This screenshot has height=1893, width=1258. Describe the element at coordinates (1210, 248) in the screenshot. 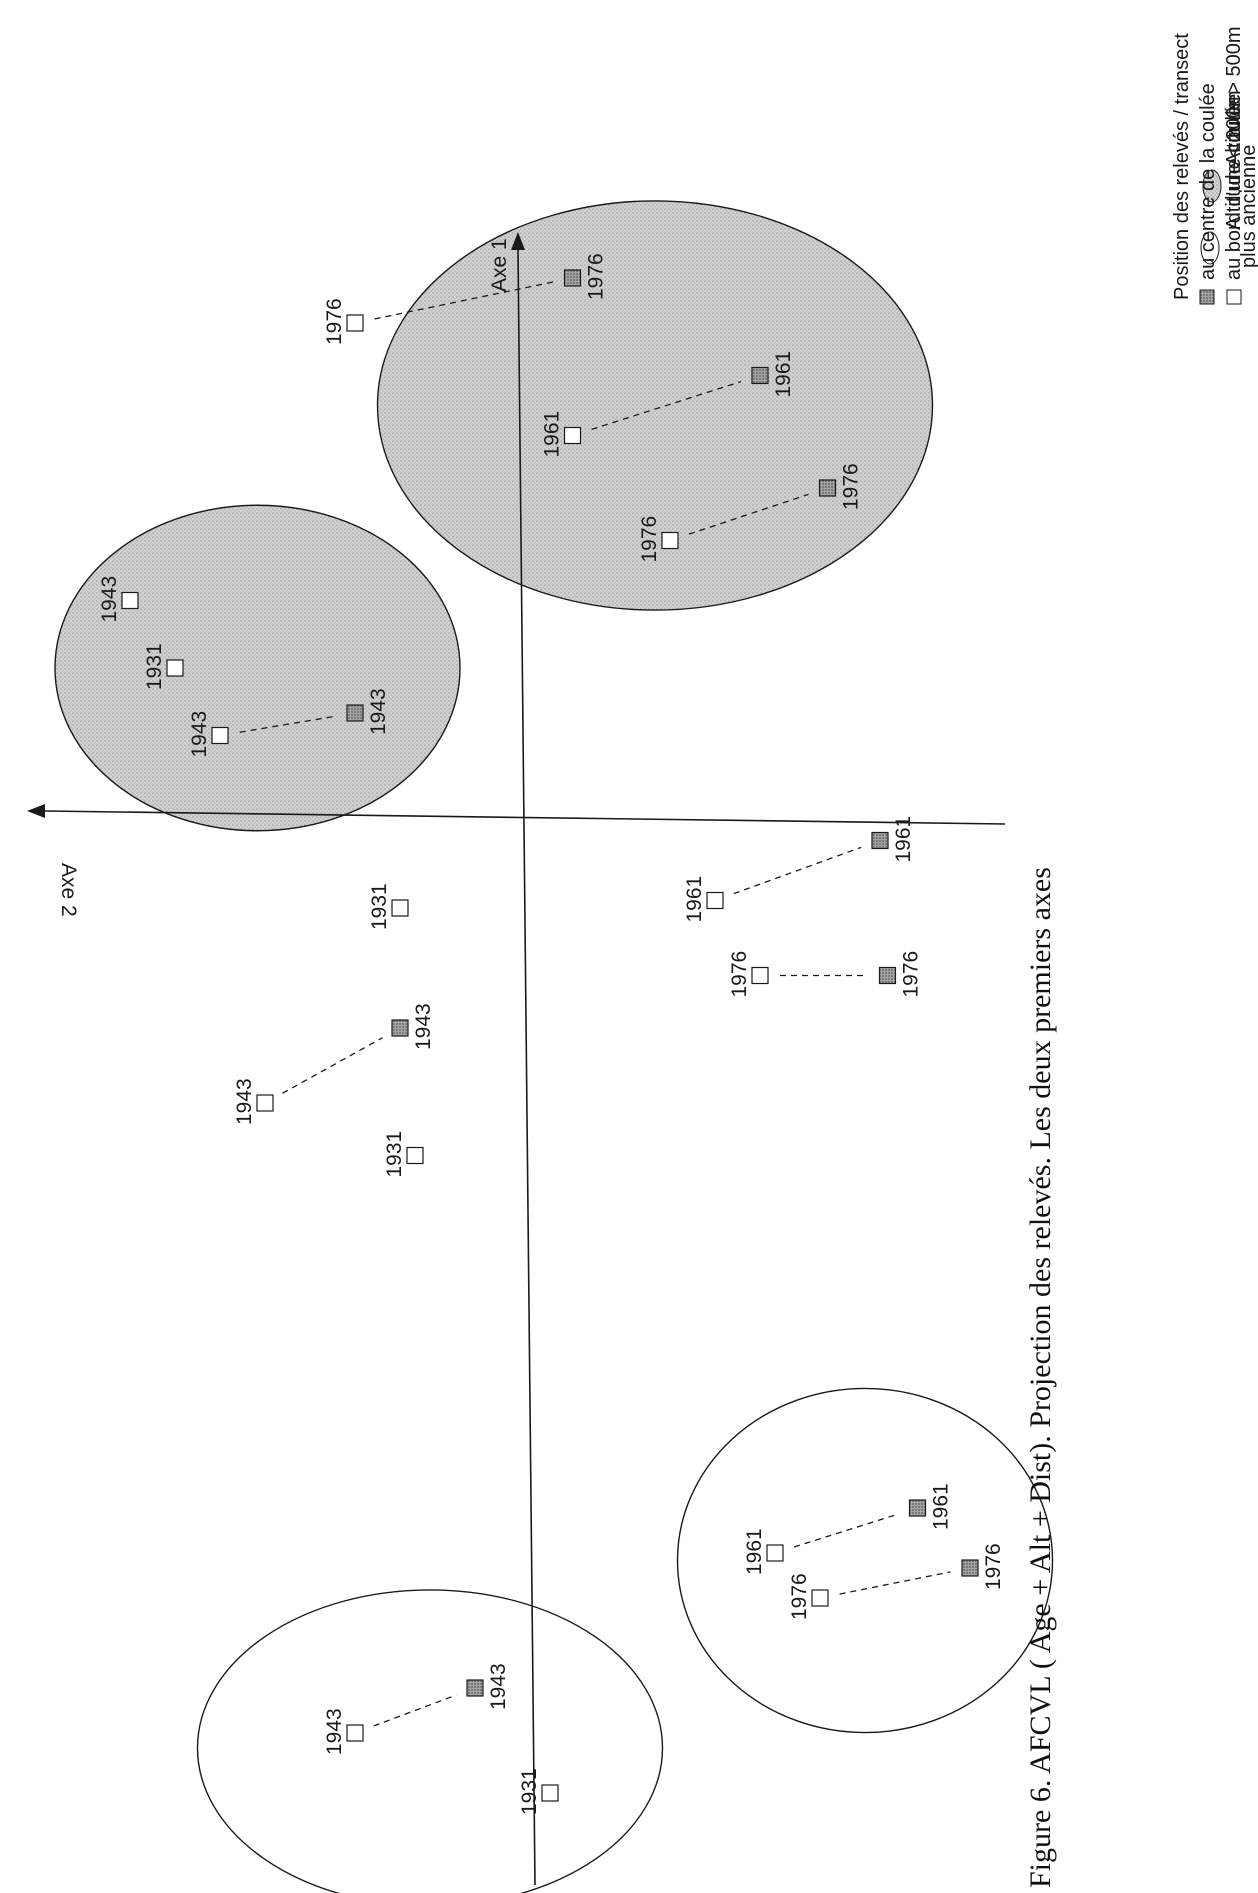

I see `low-altitude-swatch-icon` at that location.